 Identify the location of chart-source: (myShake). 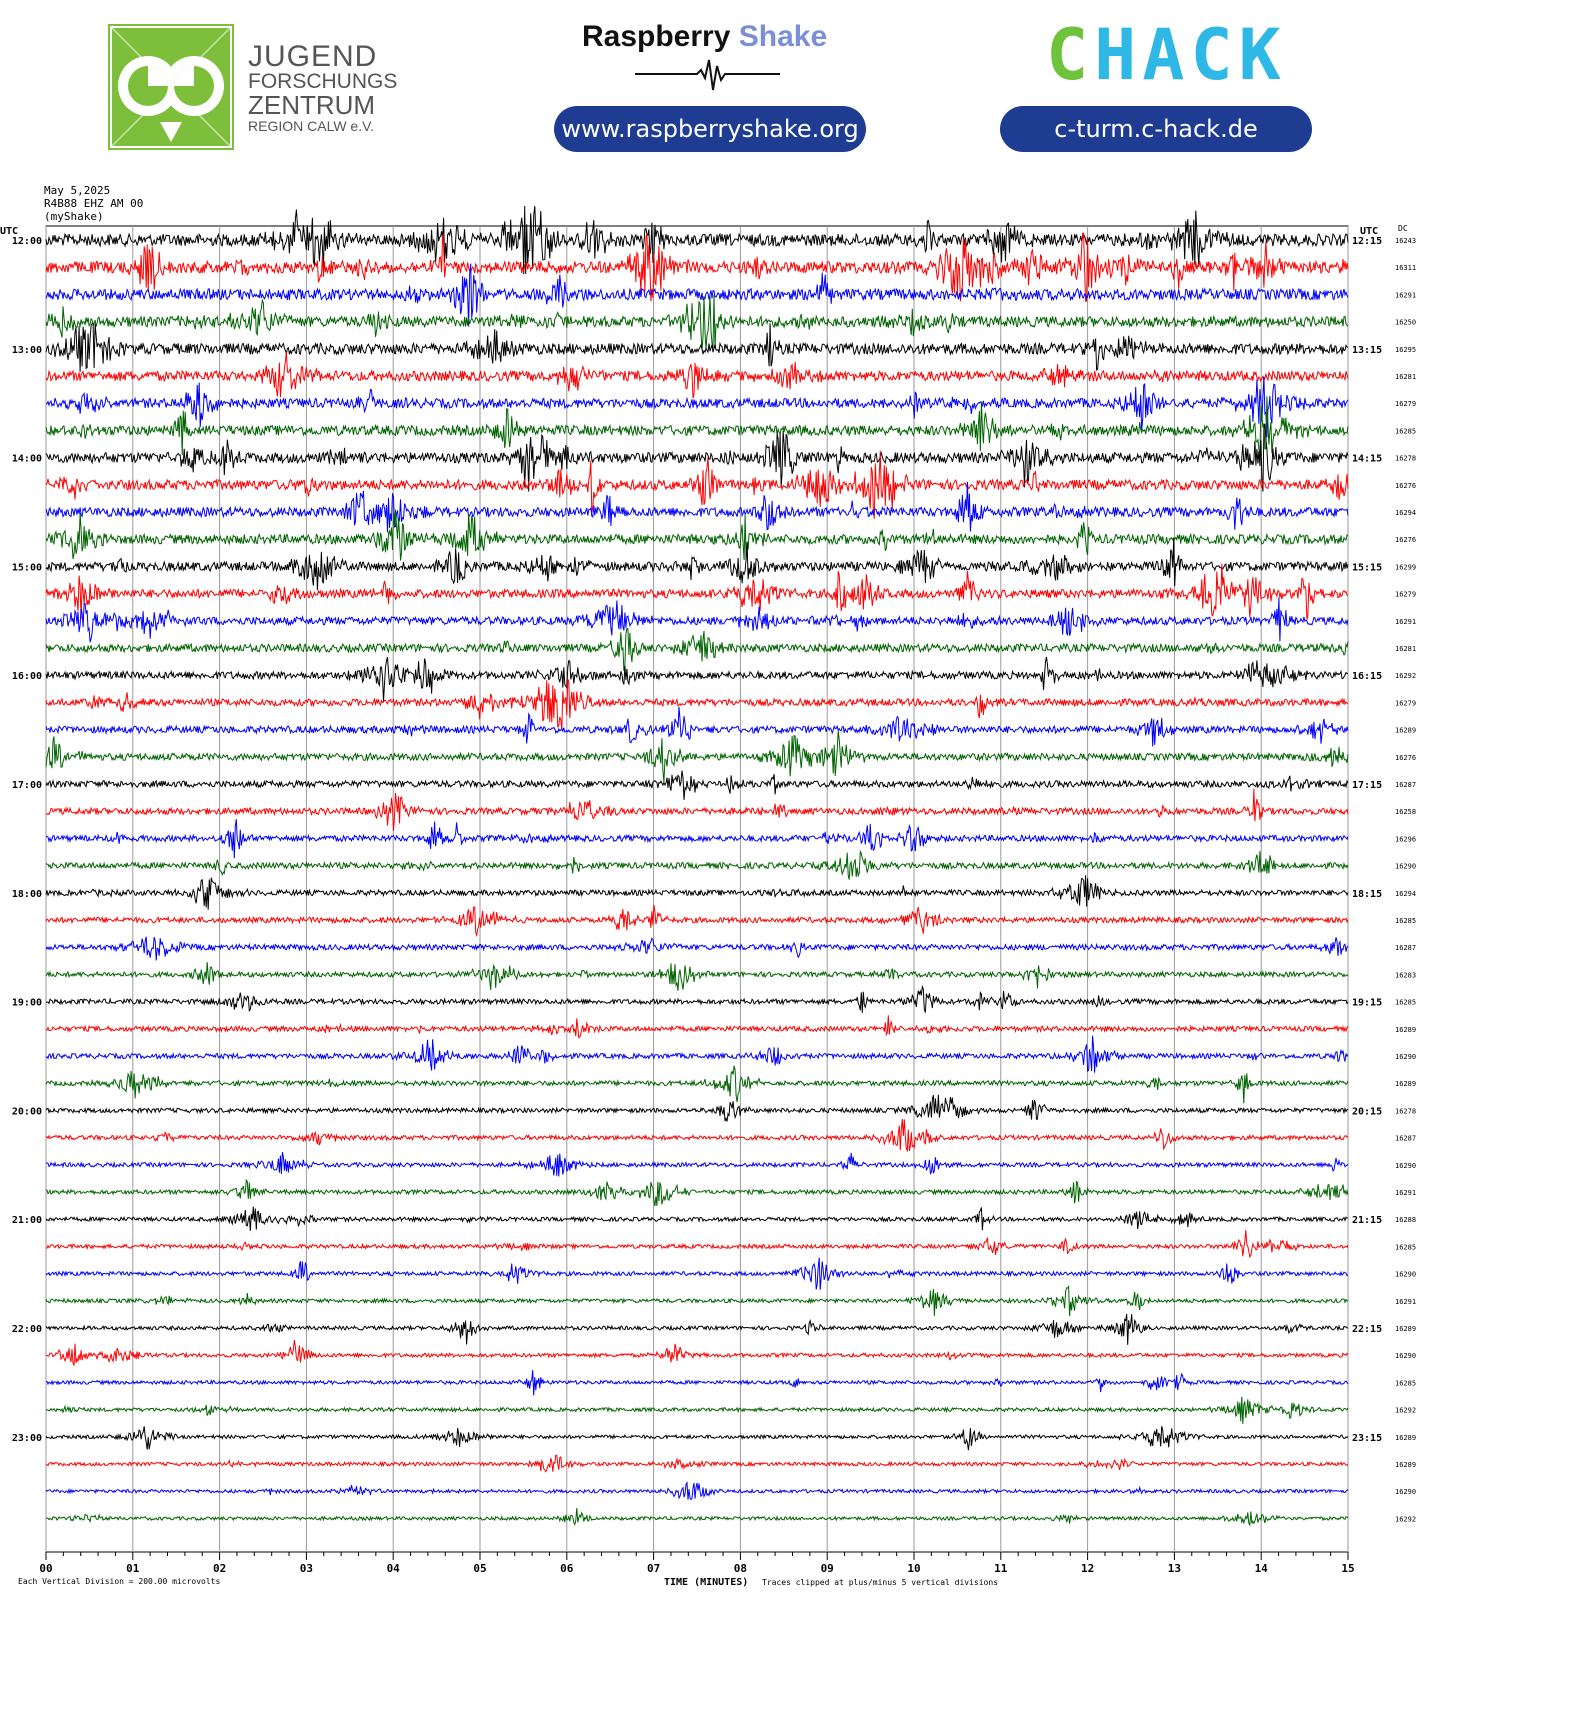
(74, 216).